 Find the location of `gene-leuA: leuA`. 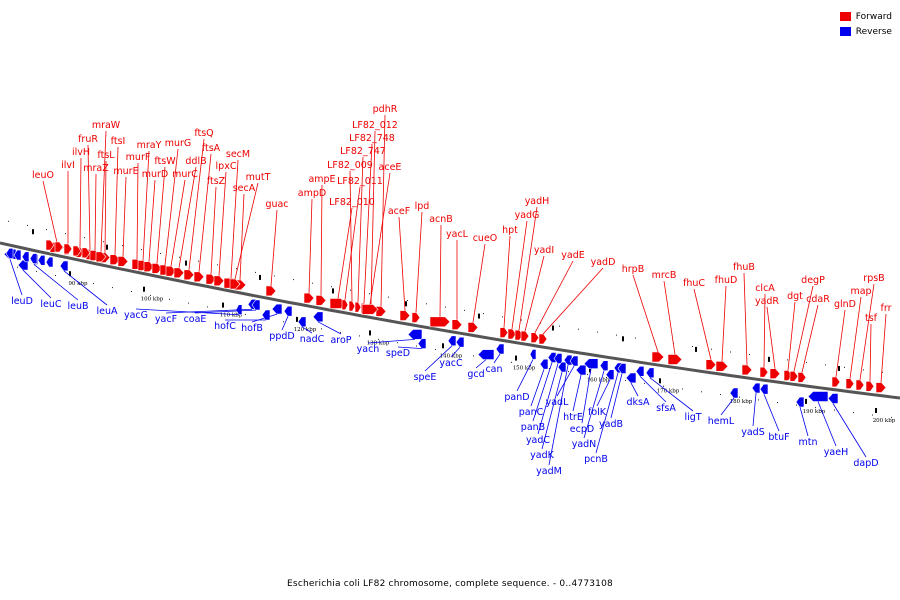

gene-leuA: leuA is located at coordinates (88, 288).